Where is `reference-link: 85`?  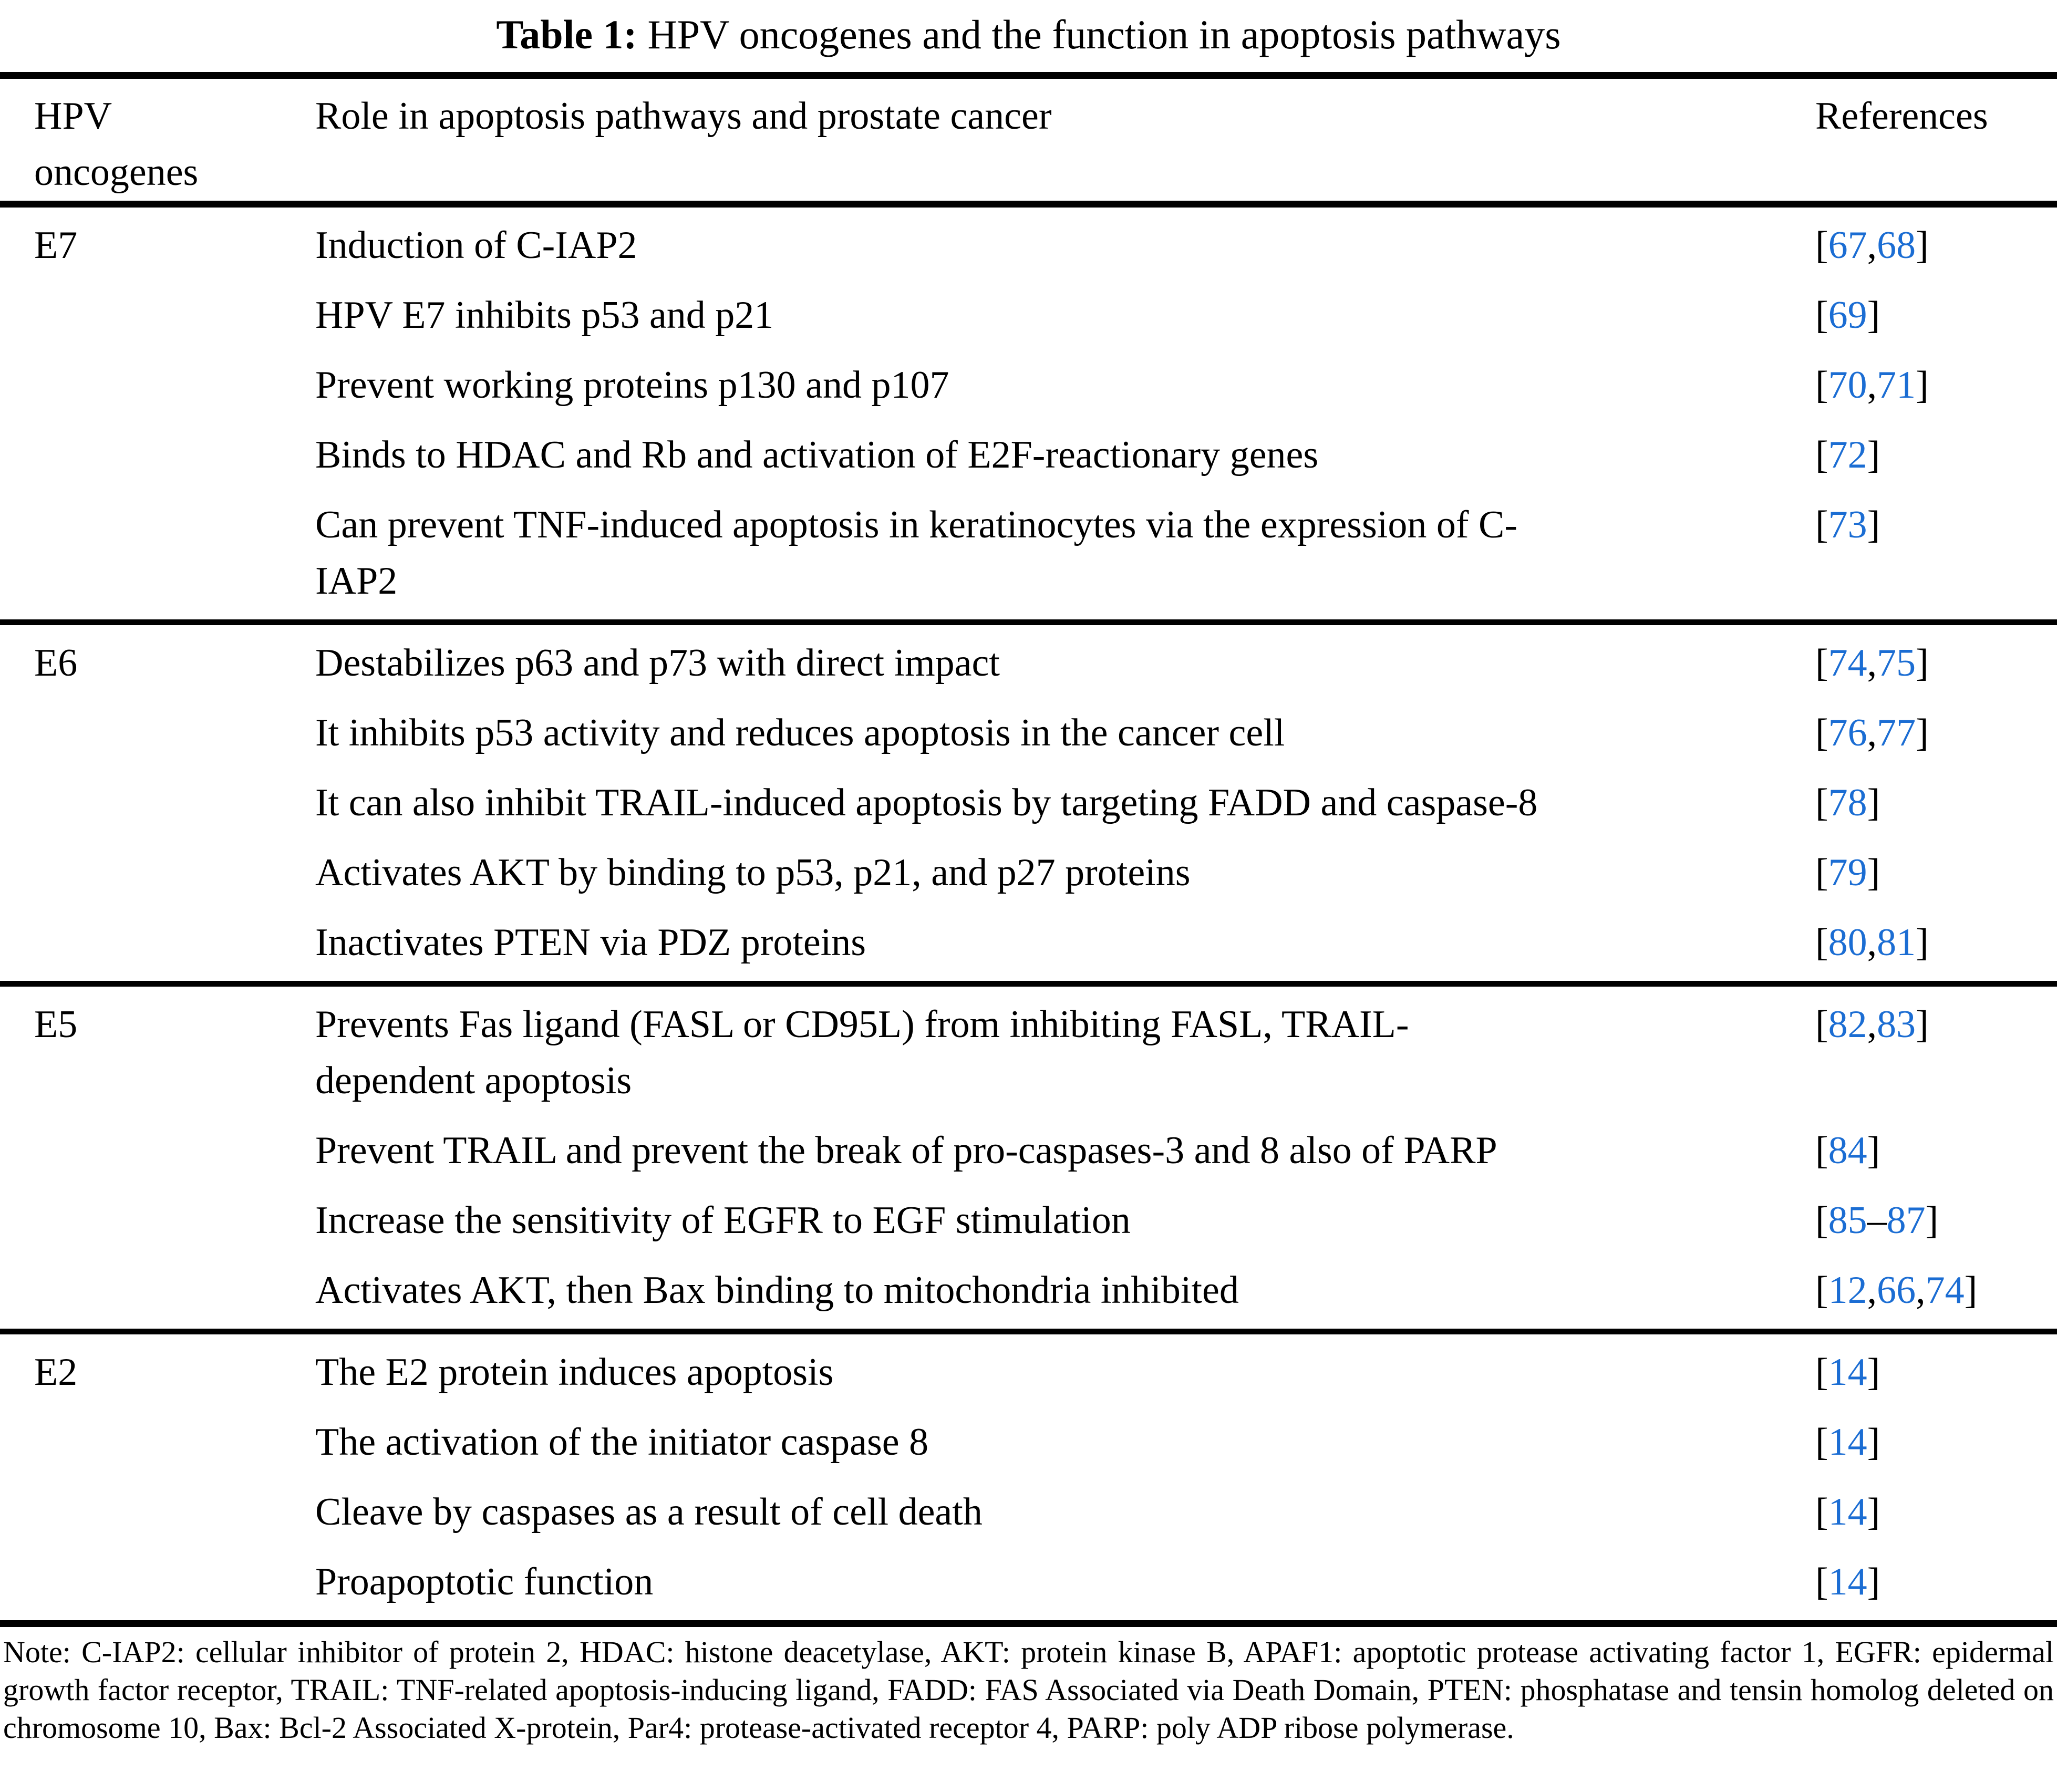
reference-link: 85 is located at coordinates (1847, 1220).